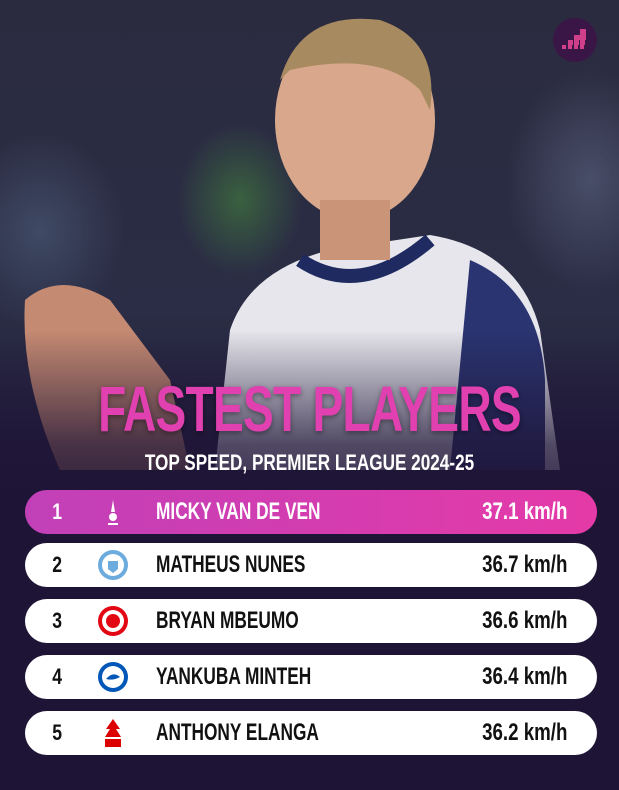 This screenshot has height=790, width=619. Describe the element at coordinates (238, 511) in the screenshot. I see `player-name: MICKY VAN DE VEN` at that location.